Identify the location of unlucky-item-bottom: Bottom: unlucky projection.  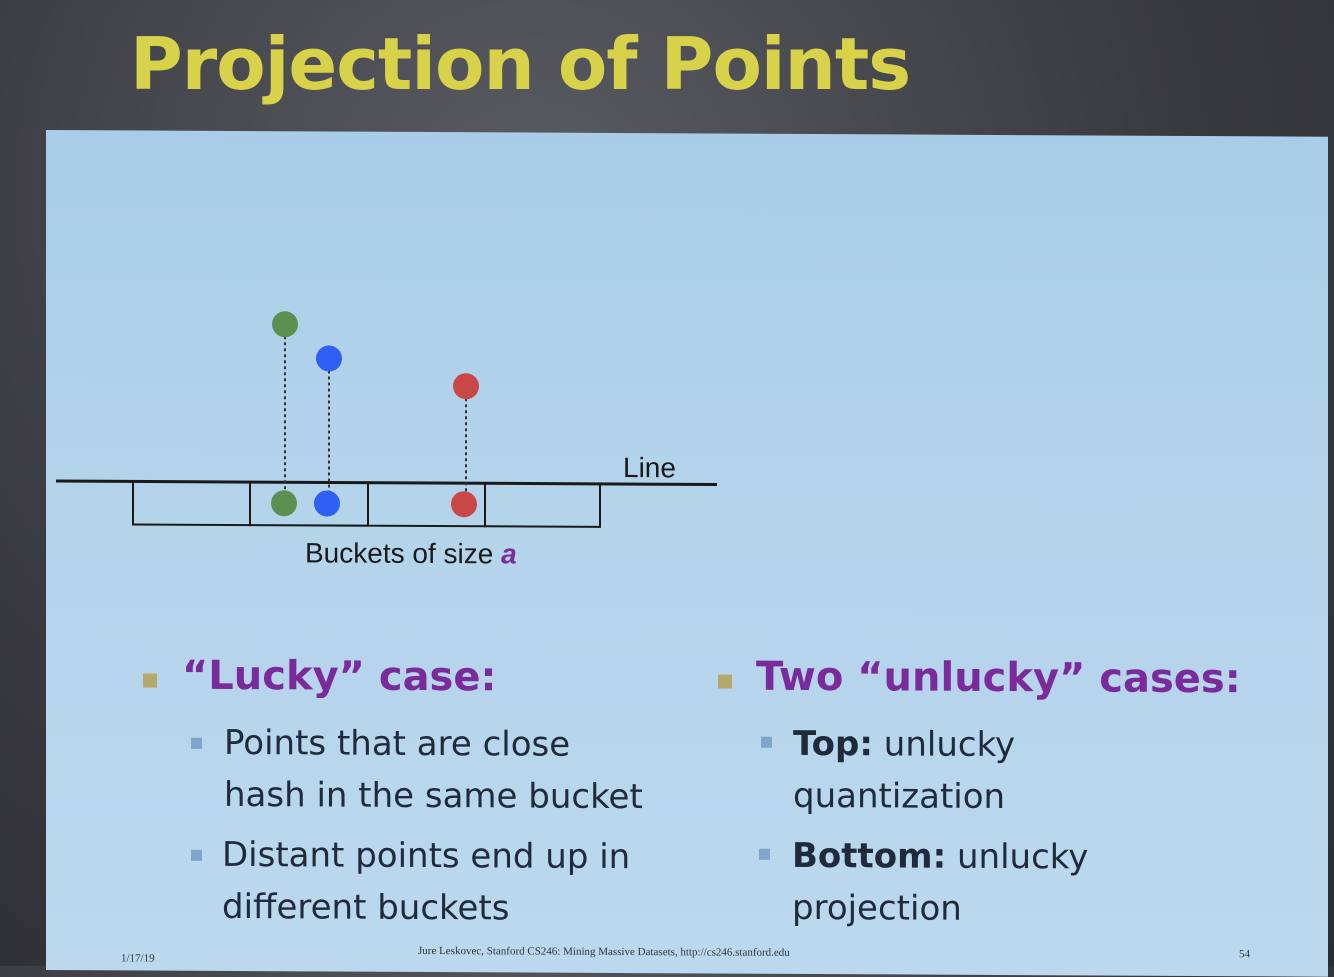
(940, 883).